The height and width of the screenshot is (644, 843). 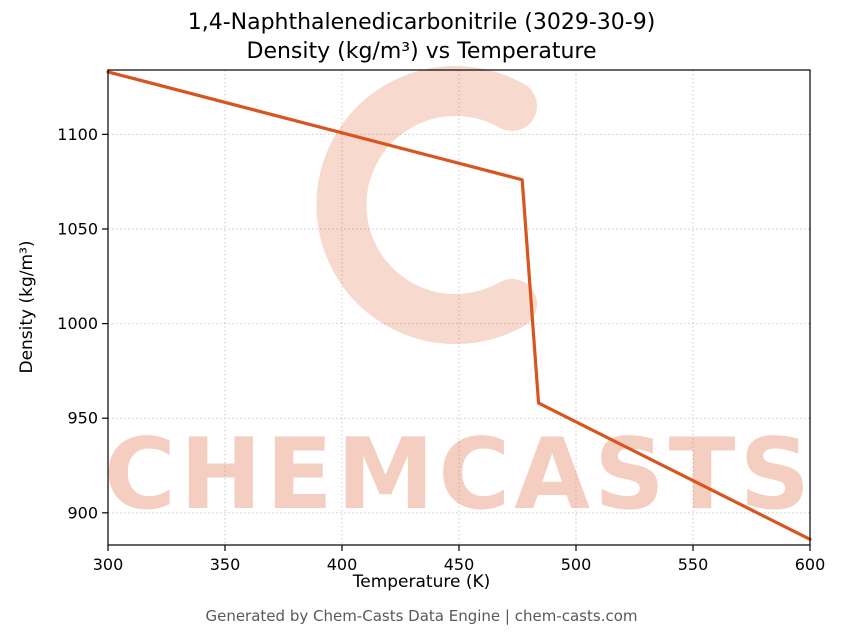 What do you see at coordinates (77, 228) in the screenshot?
I see `y-tick-label: 1050` at bounding box center [77, 228].